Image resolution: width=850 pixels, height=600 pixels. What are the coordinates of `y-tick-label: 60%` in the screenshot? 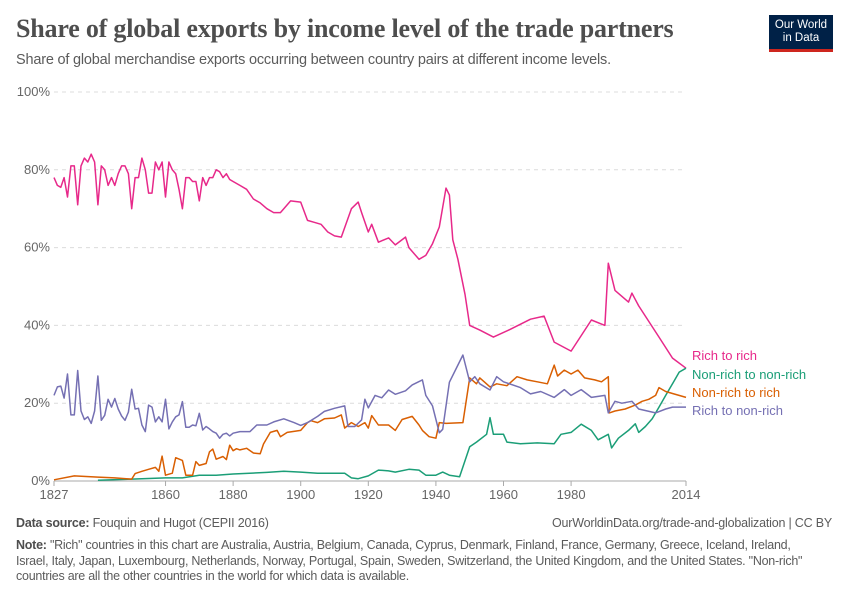 It's located at (37, 247).